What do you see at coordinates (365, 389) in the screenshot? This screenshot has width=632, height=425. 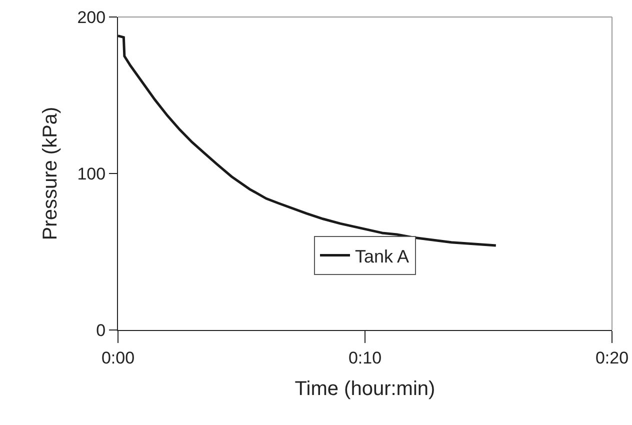 I see `x-axis-title: Time (hour:min)` at bounding box center [365, 389].